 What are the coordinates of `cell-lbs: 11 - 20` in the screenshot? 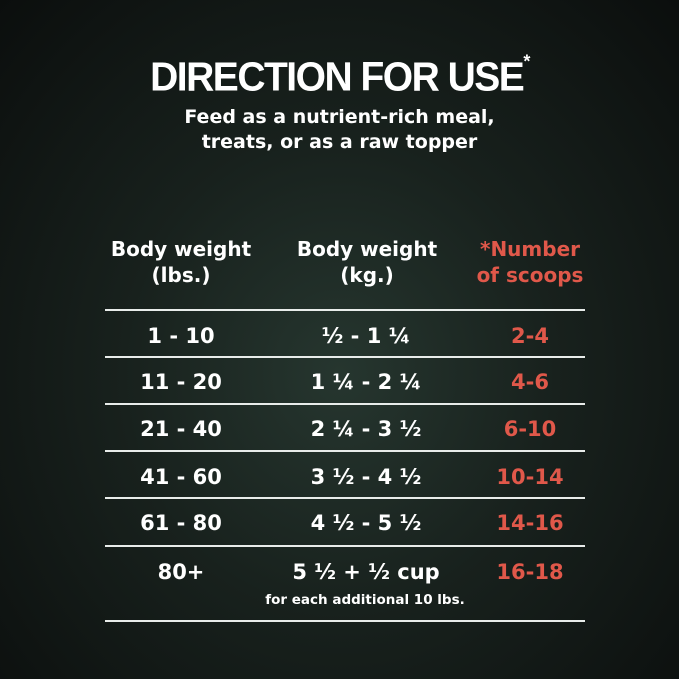 It's located at (181, 382).